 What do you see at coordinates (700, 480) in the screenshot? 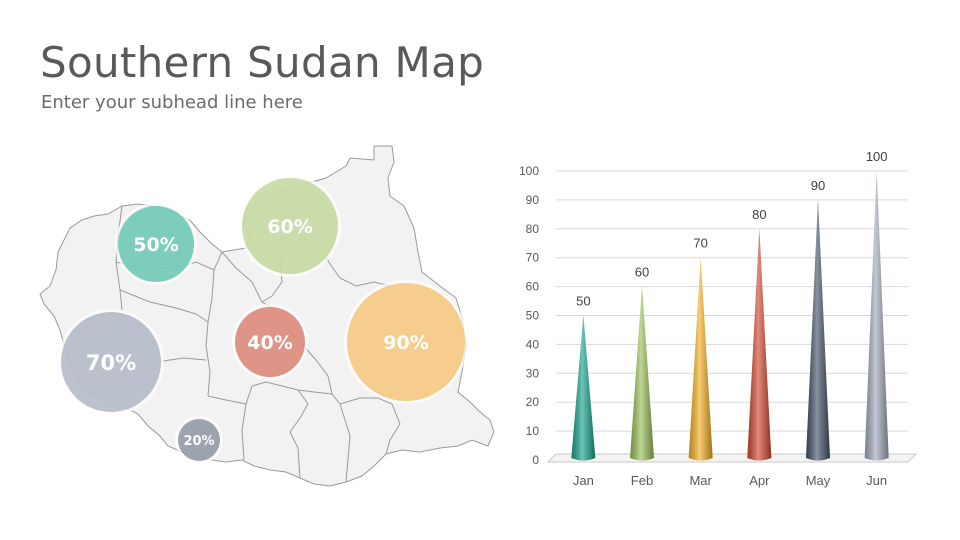
I see `x-tick-label: Mar` at bounding box center [700, 480].